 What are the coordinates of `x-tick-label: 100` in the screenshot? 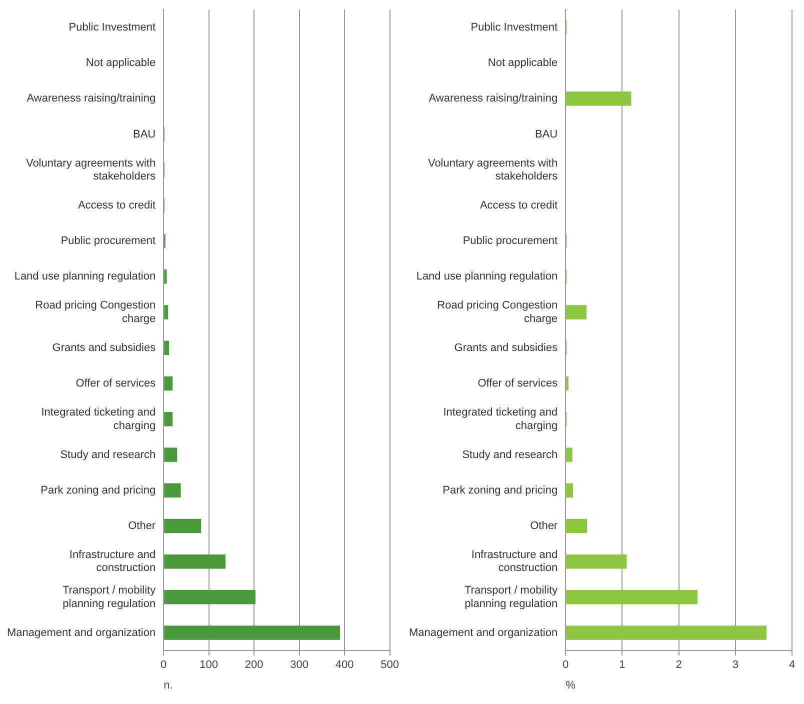 It's located at (209, 665).